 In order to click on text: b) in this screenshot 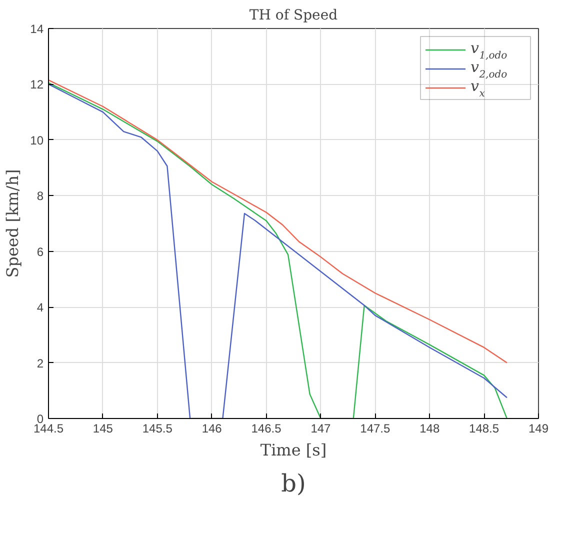, I will do `click(293, 484)`.